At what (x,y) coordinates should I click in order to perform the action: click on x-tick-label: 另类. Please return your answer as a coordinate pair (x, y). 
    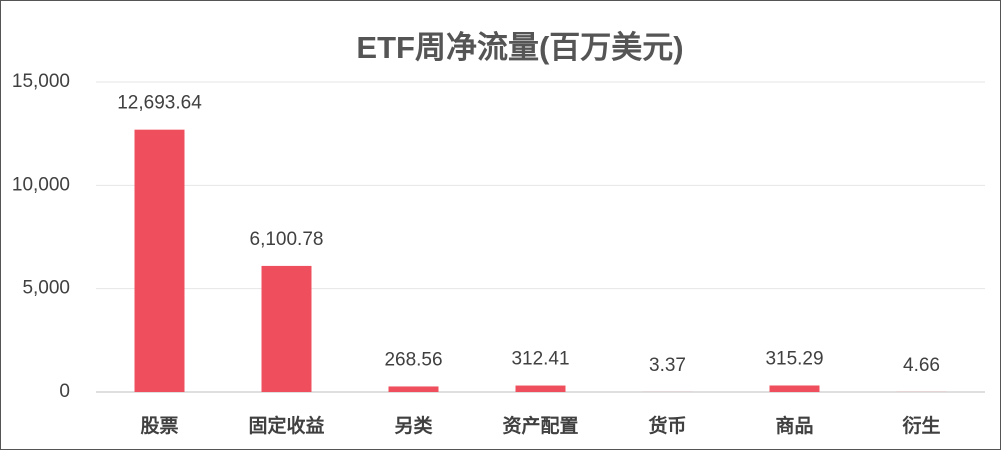
    Looking at the image, I should click on (413, 425).